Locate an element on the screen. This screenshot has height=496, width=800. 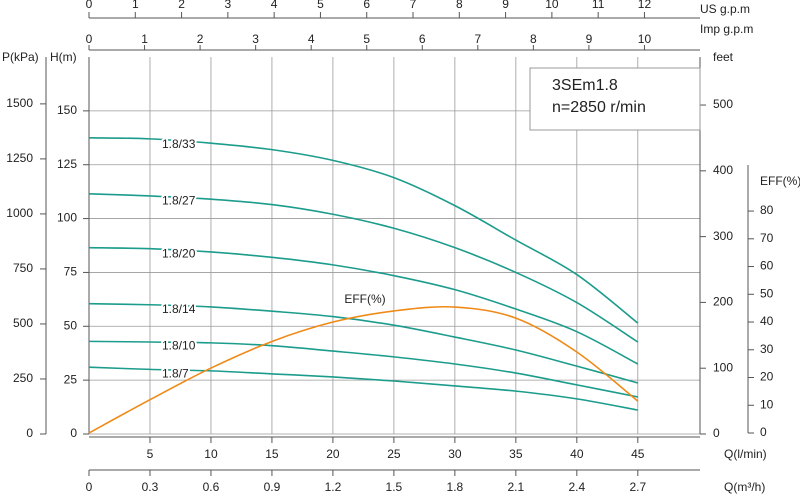
model-name: 3SEm1.8 is located at coordinates (585, 85).